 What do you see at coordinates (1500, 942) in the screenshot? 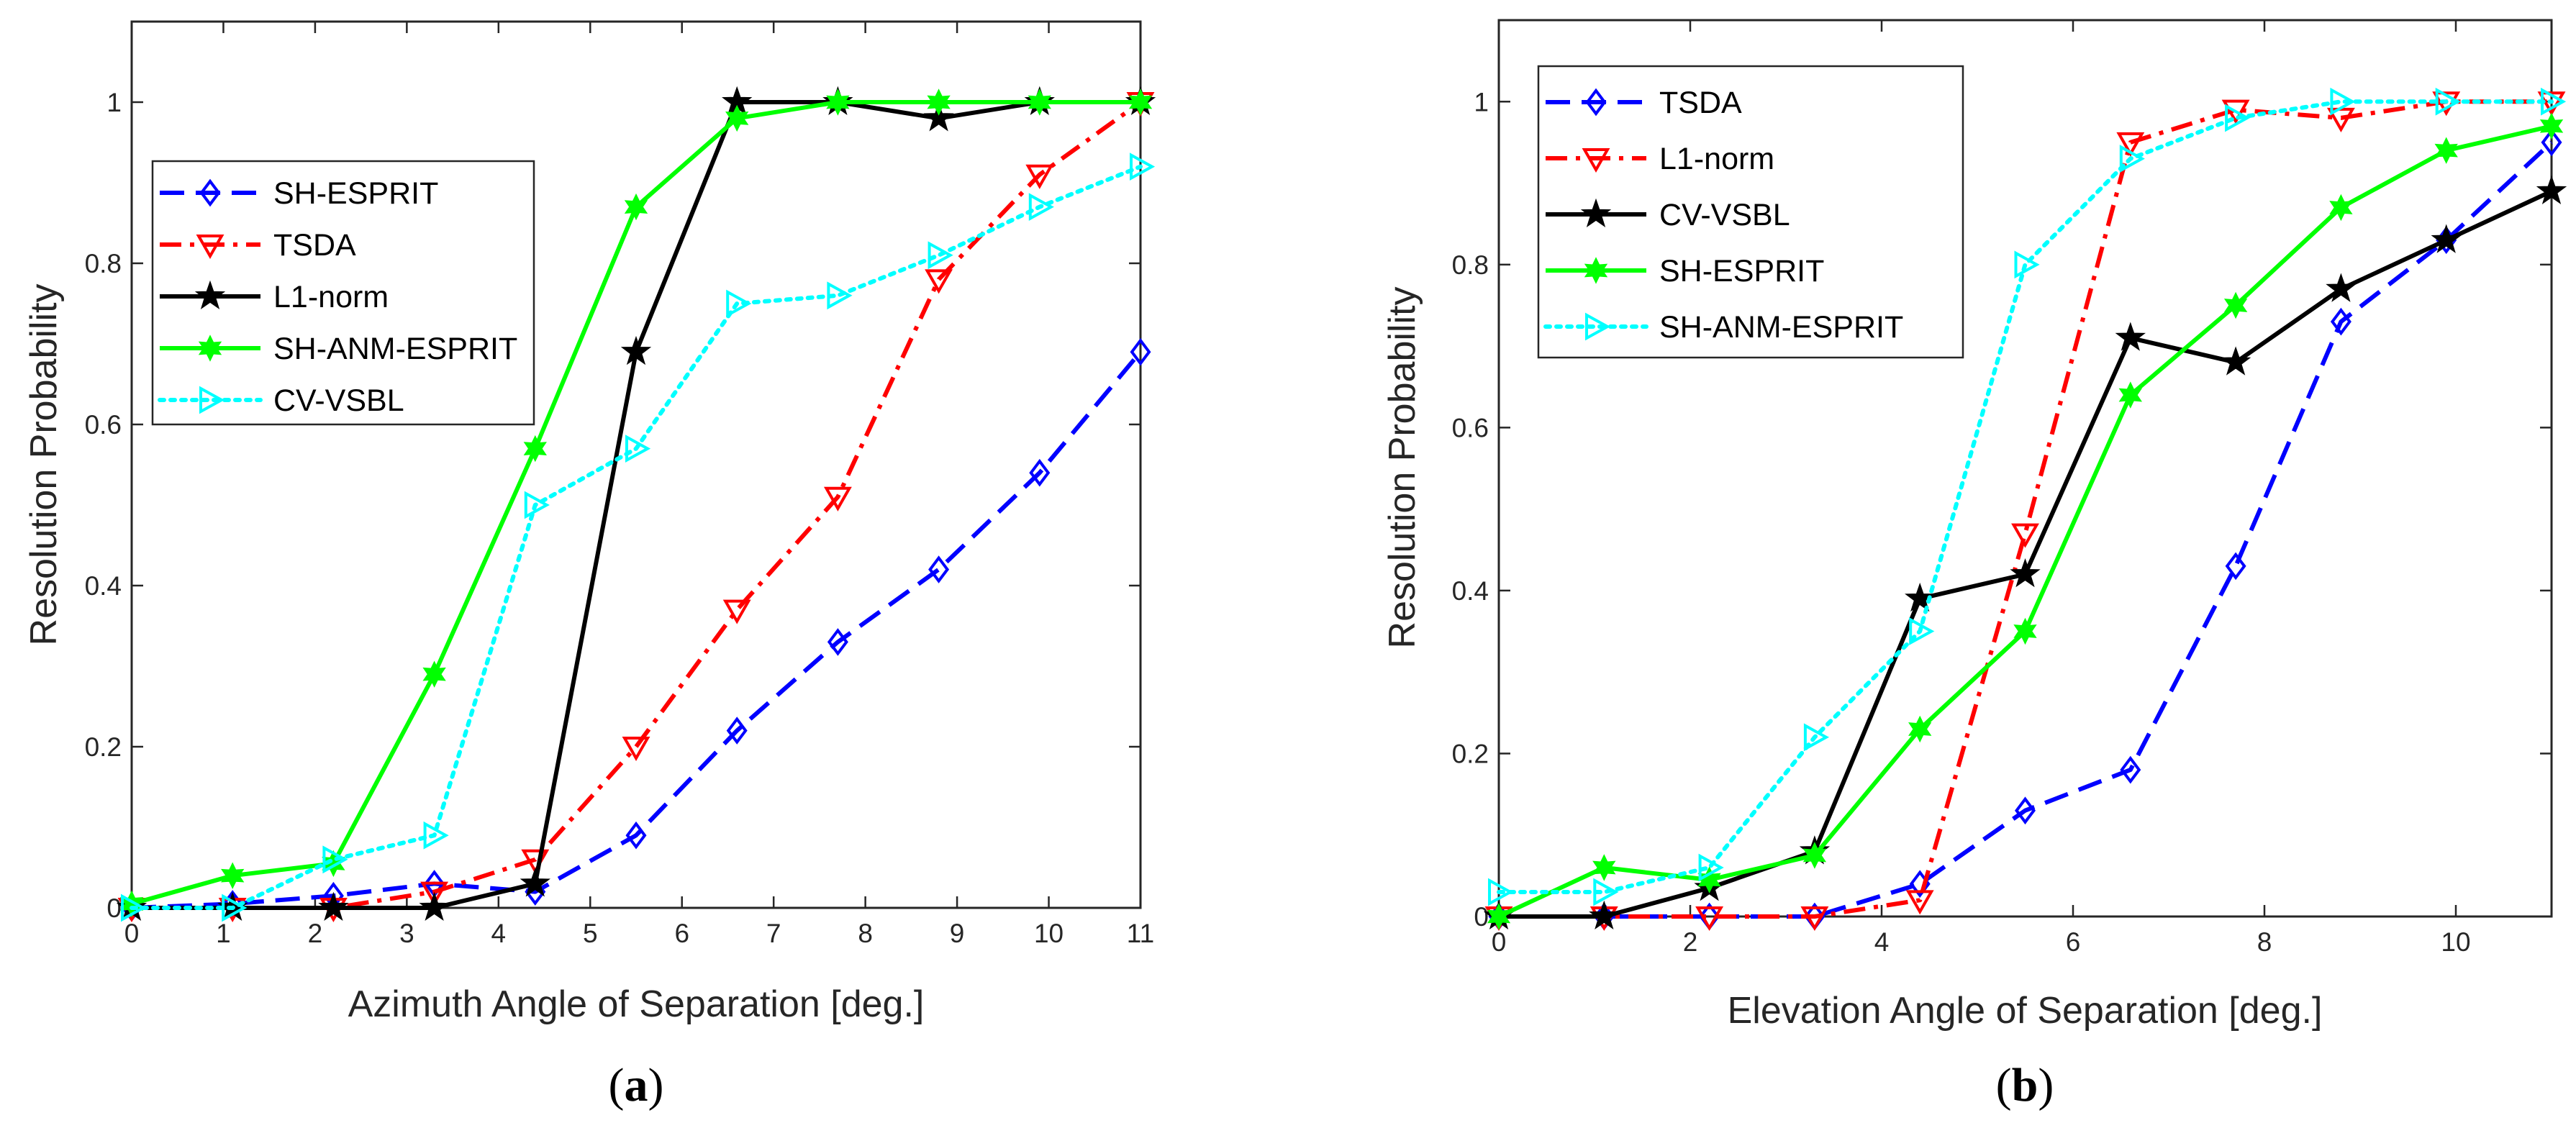
I see `x-tick-label: 0` at bounding box center [1500, 942].